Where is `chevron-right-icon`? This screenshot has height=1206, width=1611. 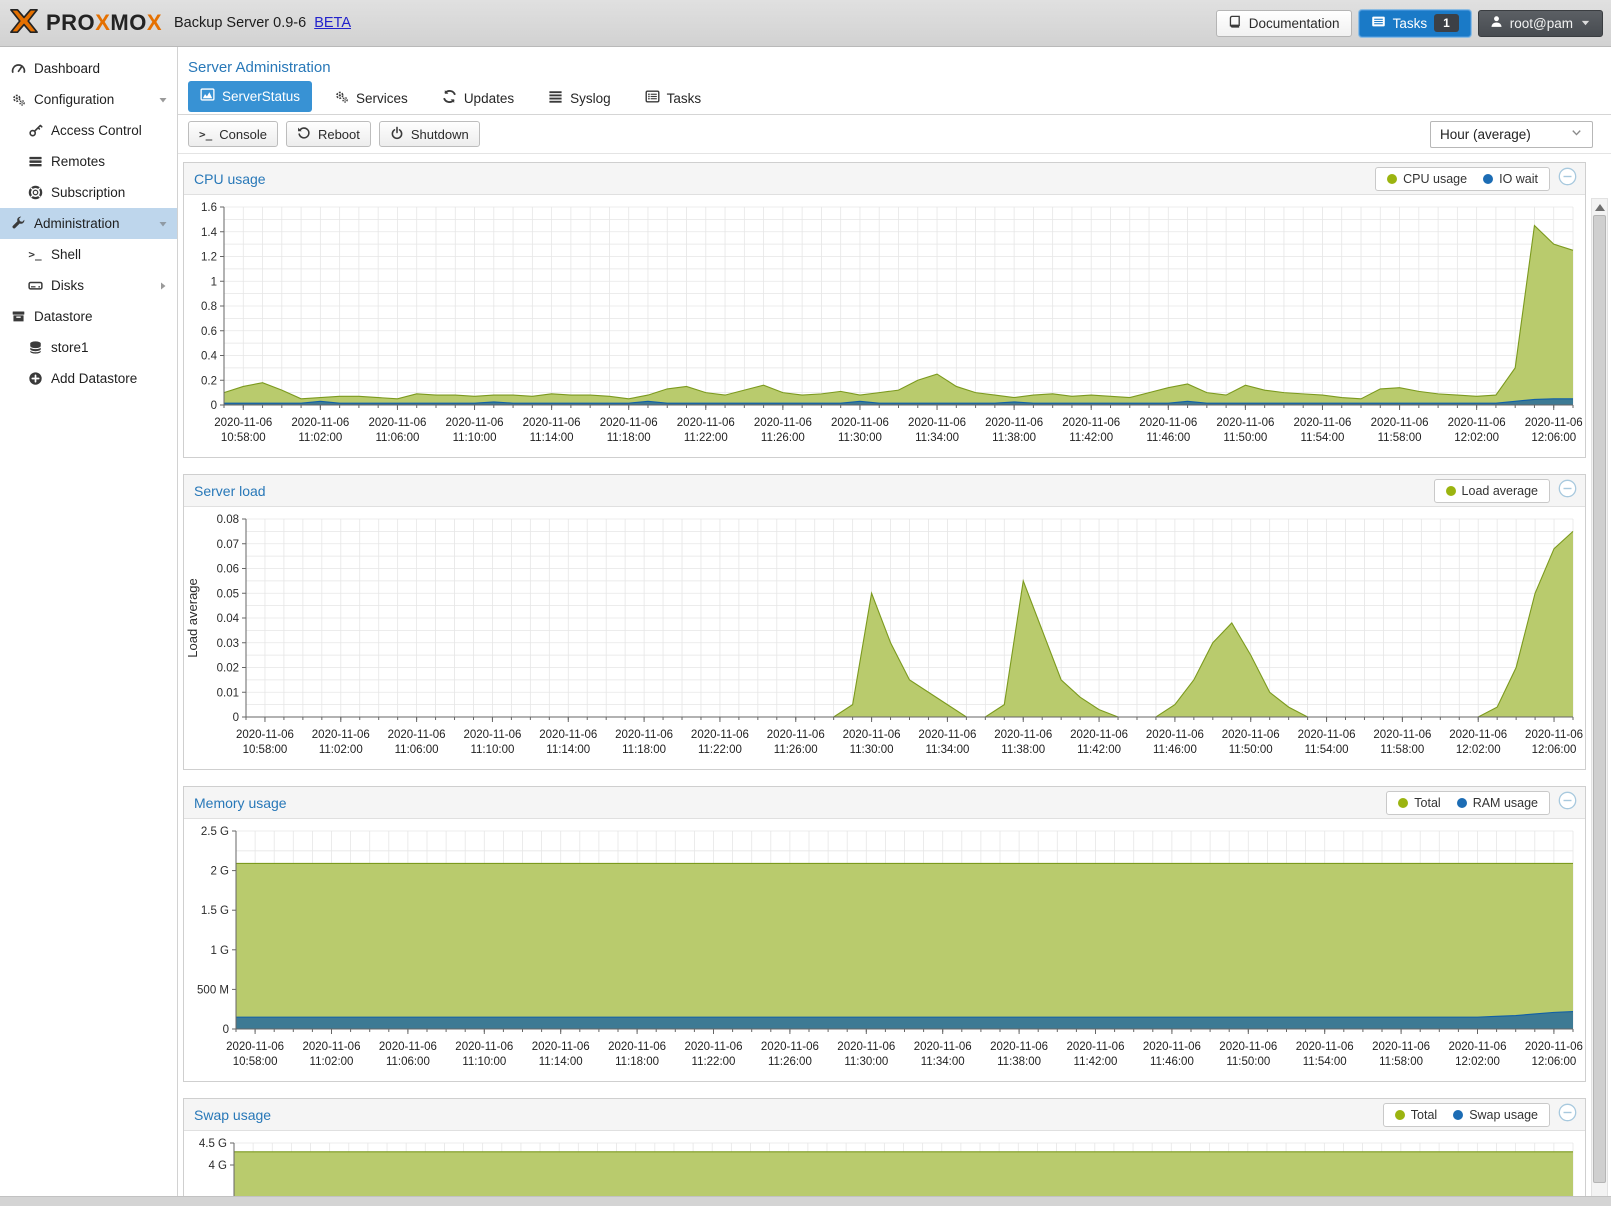 chevron-right-icon is located at coordinates (163, 286).